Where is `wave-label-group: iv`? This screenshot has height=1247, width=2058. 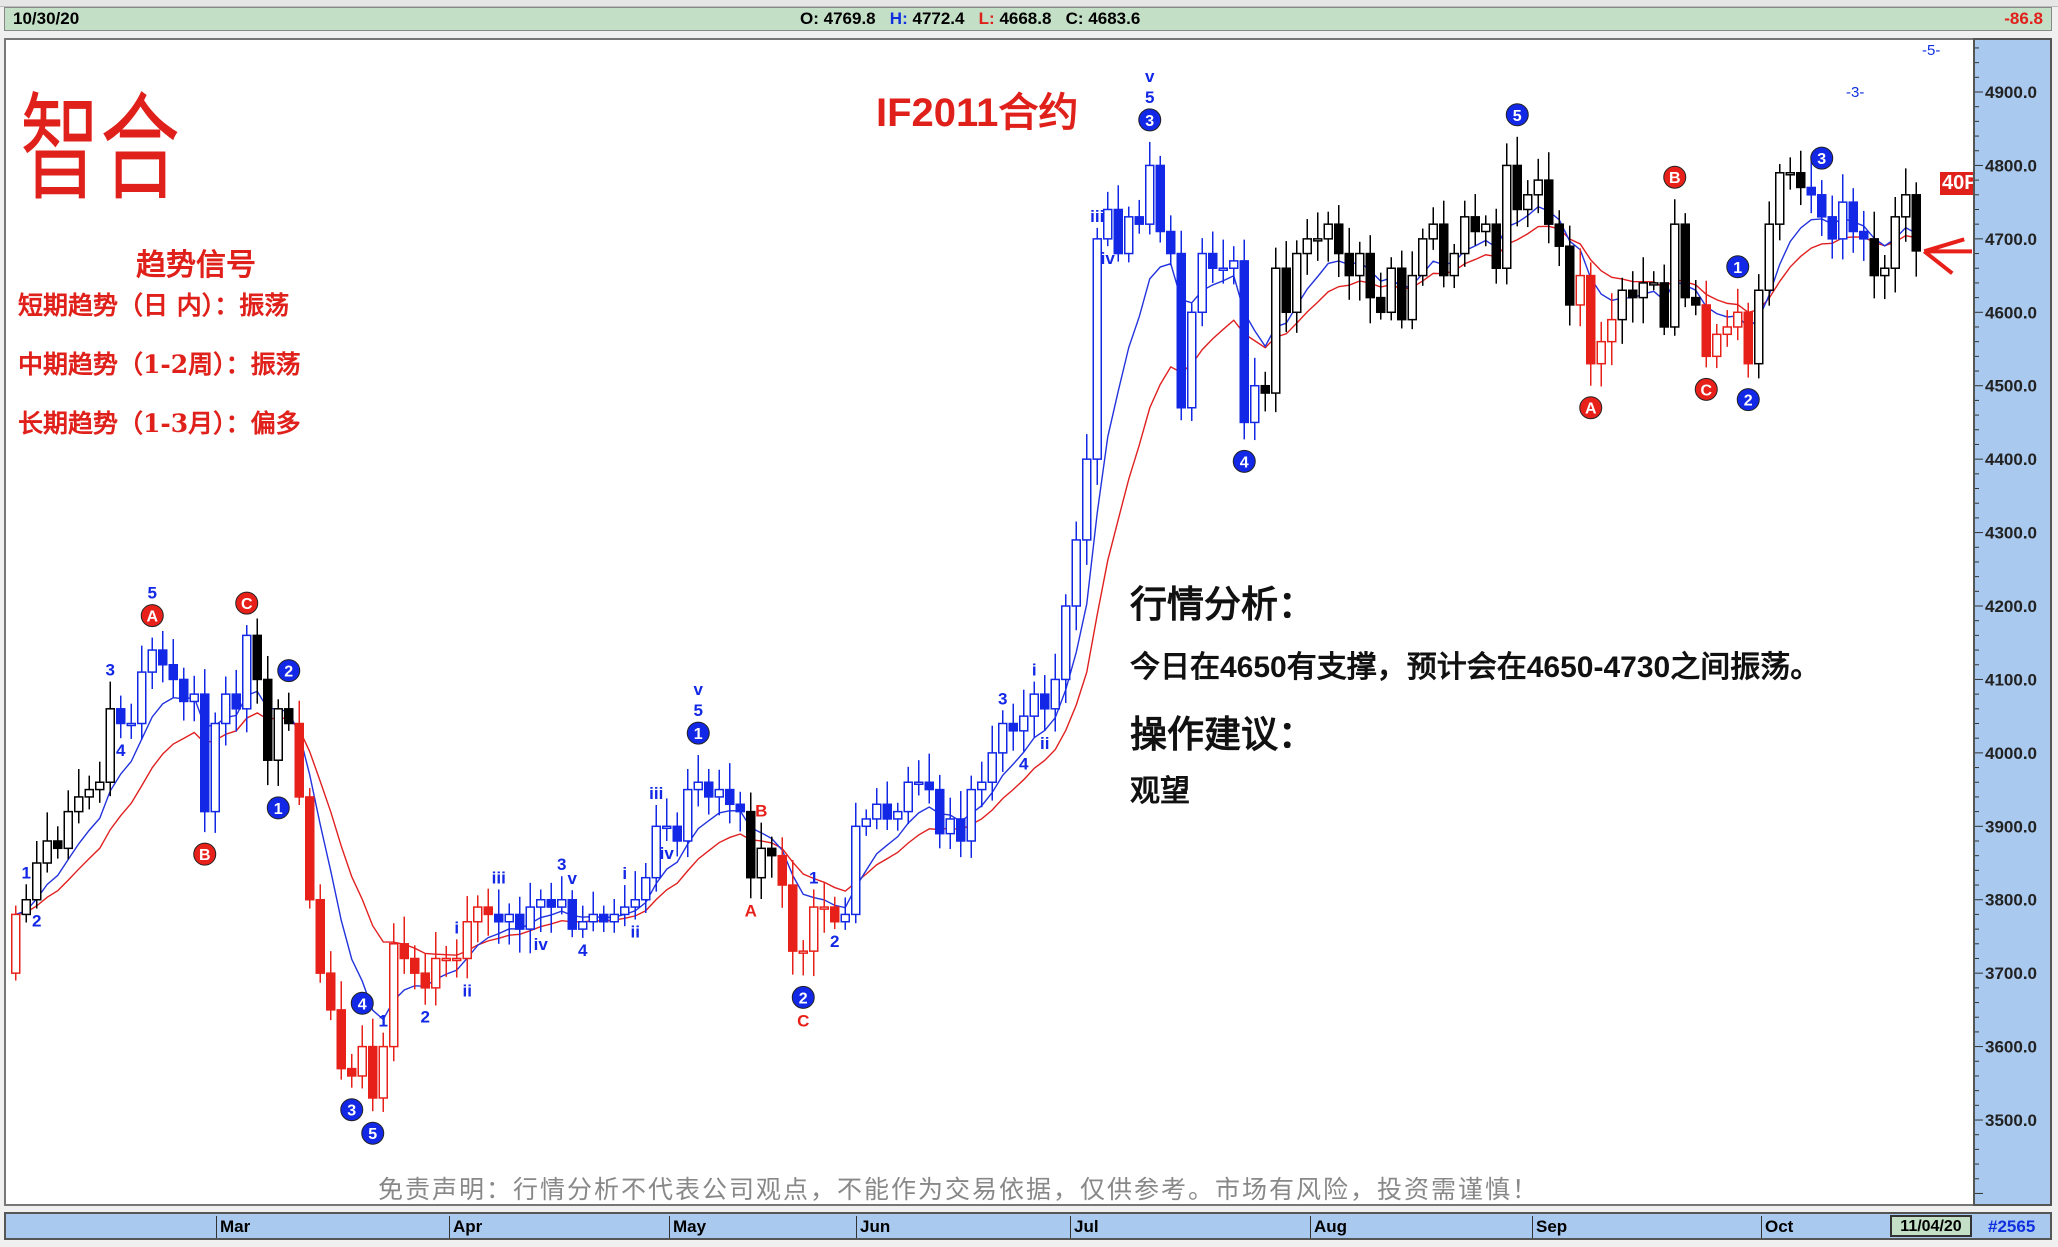 wave-label-group: iv is located at coordinates (541, 944).